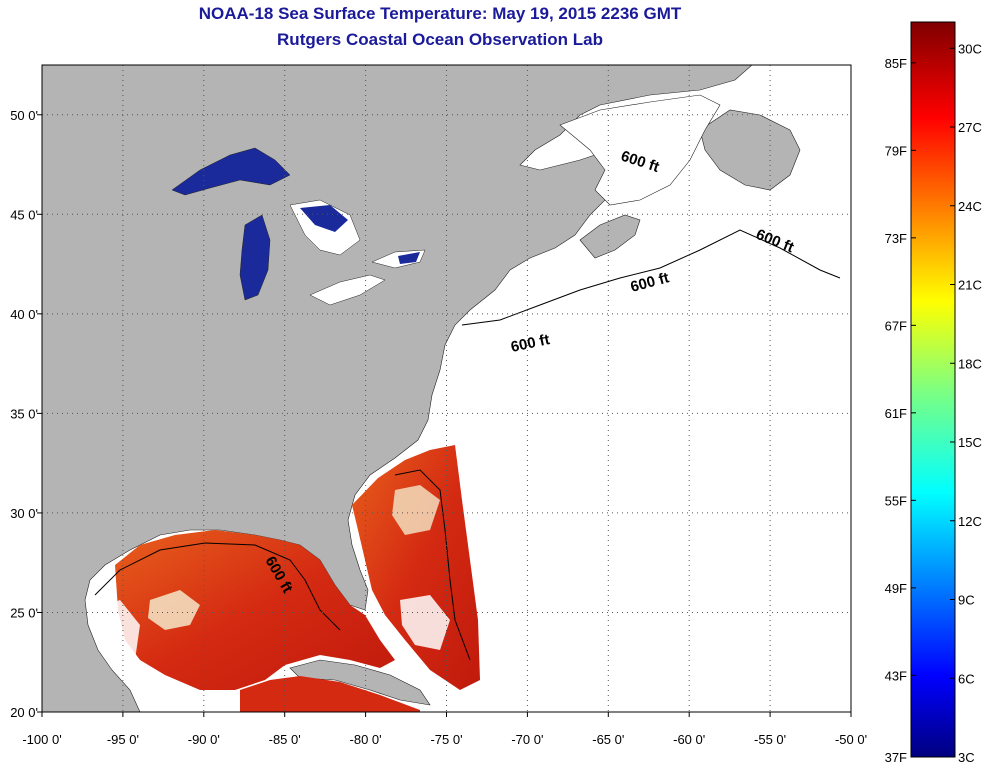 Image resolution: width=984 pixels, height=770 pixels. What do you see at coordinates (966, 600) in the screenshot?
I see `colorbar-c-label: 9C` at bounding box center [966, 600].